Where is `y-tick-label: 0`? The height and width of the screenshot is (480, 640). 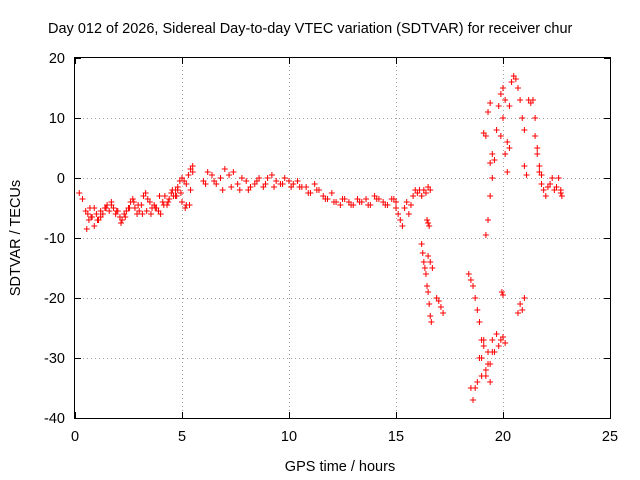
y-tick-label: 0 is located at coordinates (61, 179).